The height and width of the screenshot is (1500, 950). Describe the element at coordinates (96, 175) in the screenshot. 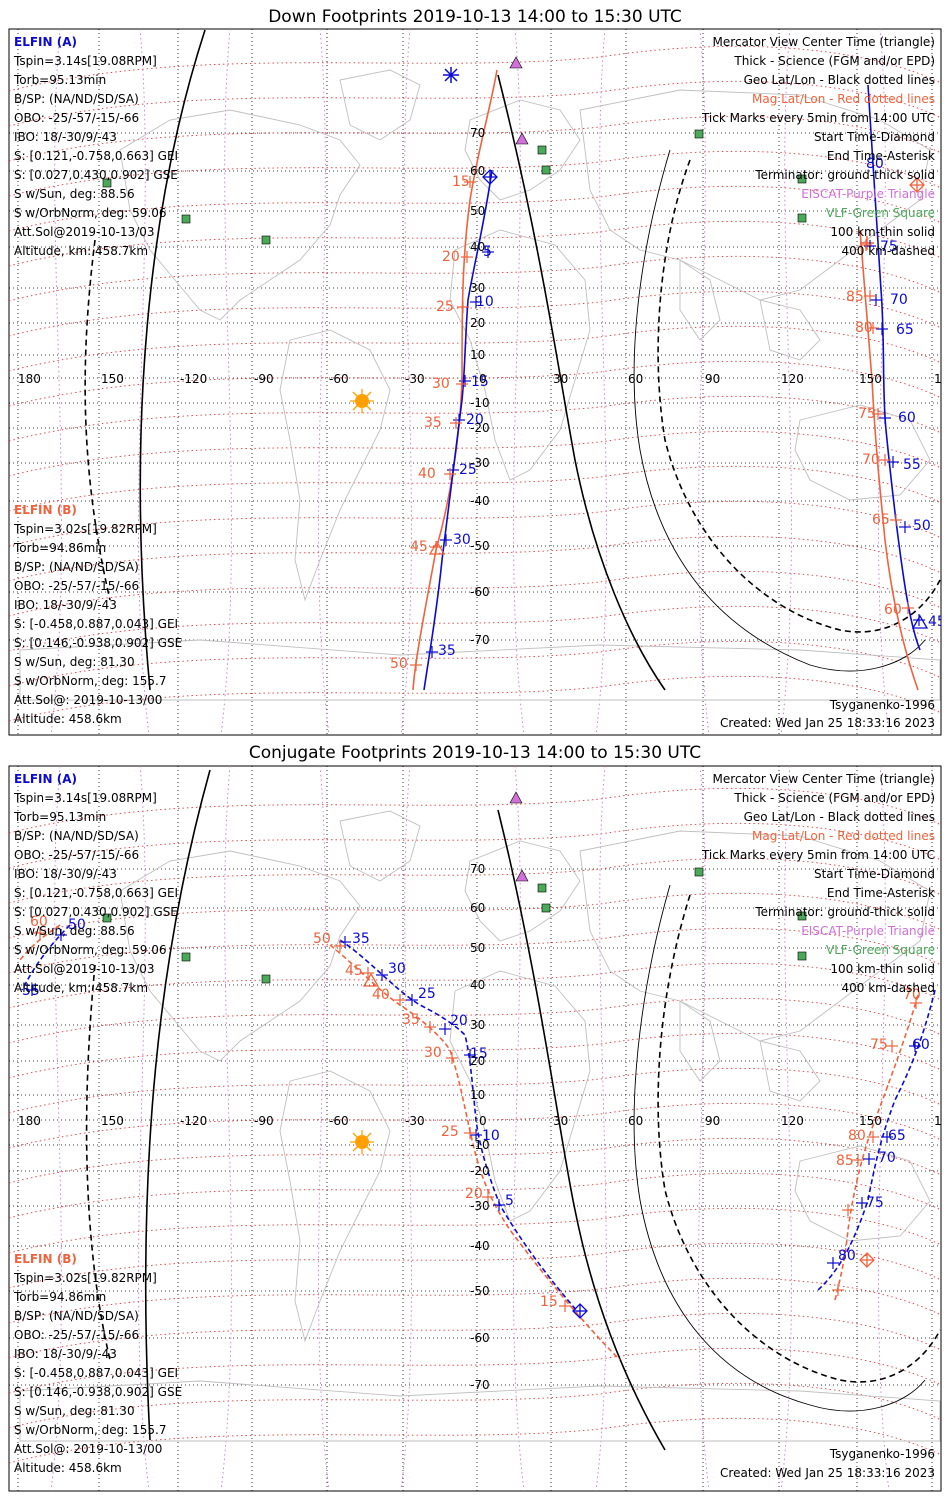

I see `spacecraft-info-line: S: [0.027,0.430,0.902] GSE` at that location.